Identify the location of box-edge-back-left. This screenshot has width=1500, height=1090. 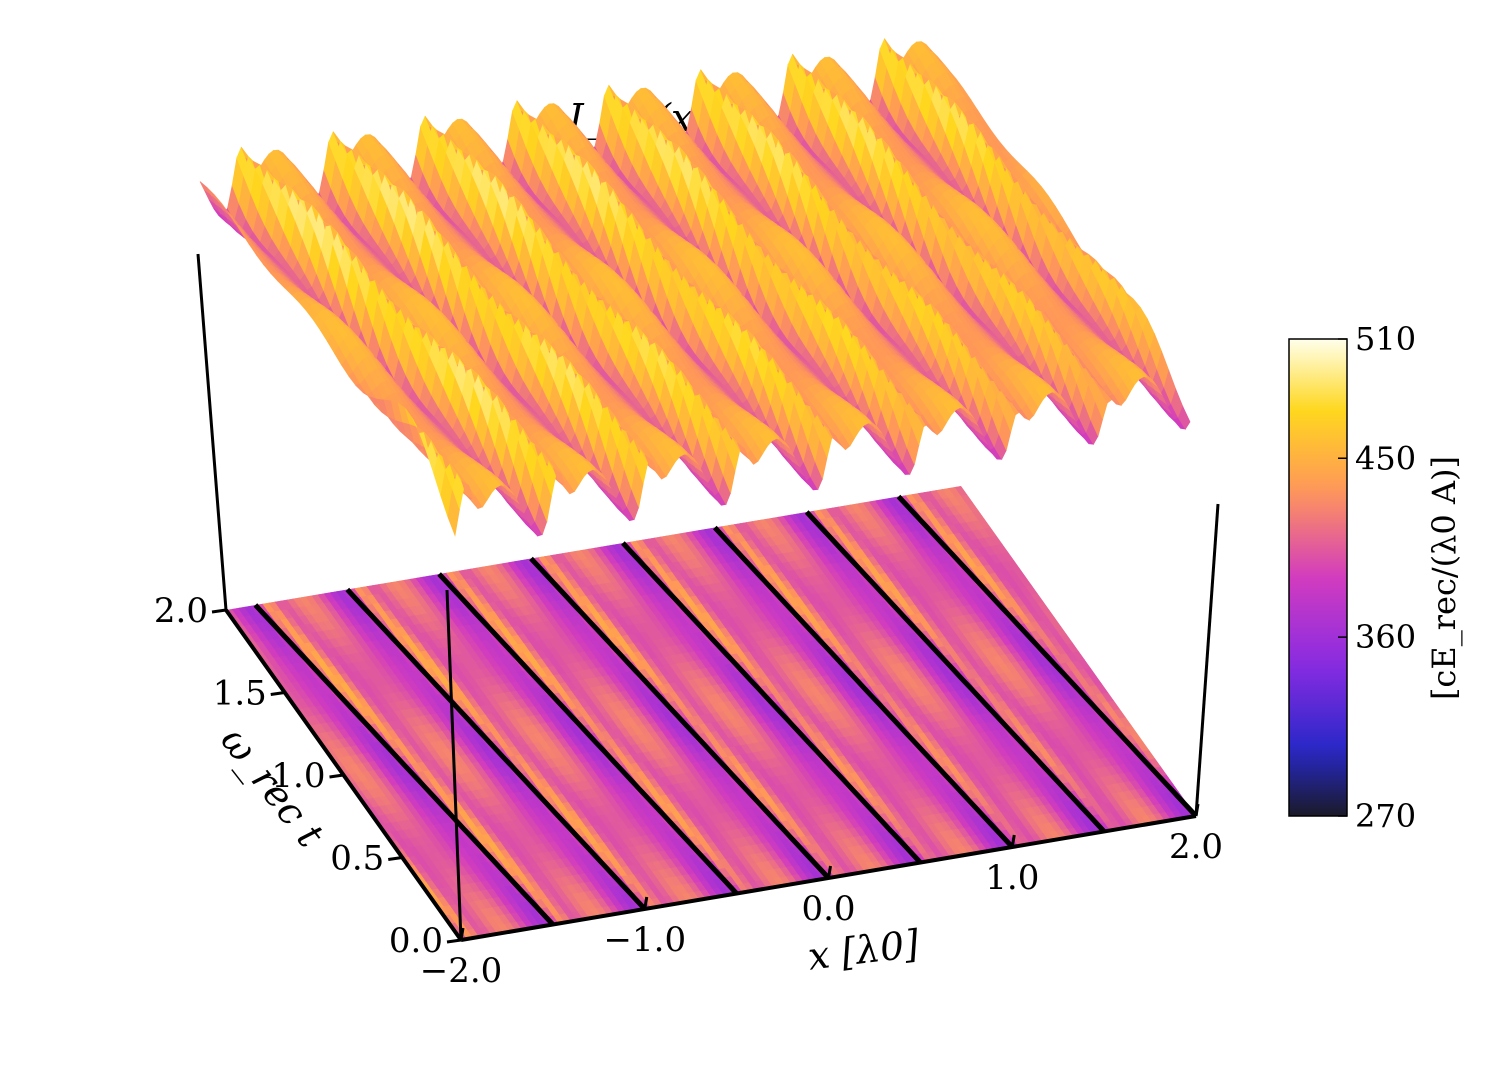
(212, 432).